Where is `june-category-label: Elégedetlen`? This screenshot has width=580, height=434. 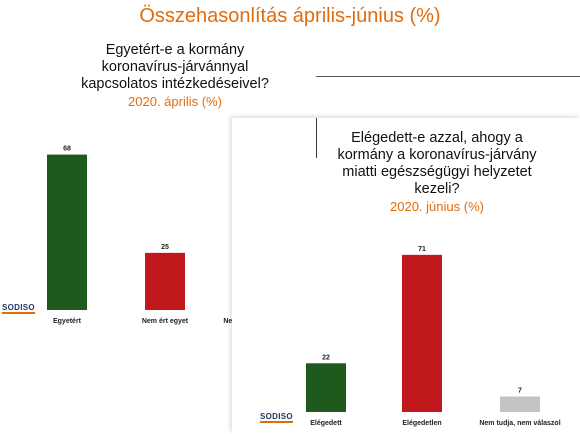 june-category-label: Elégedetlen is located at coordinates (421, 423).